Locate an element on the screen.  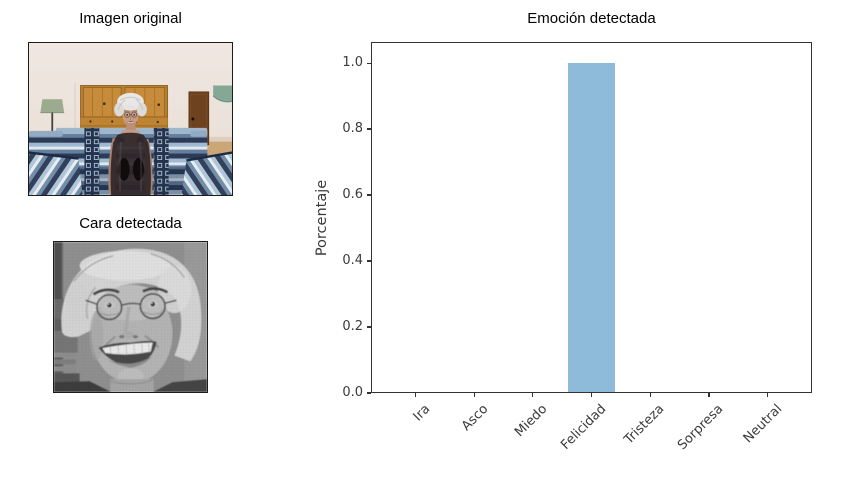
y-tick-label: 0.8 is located at coordinates (352, 129).